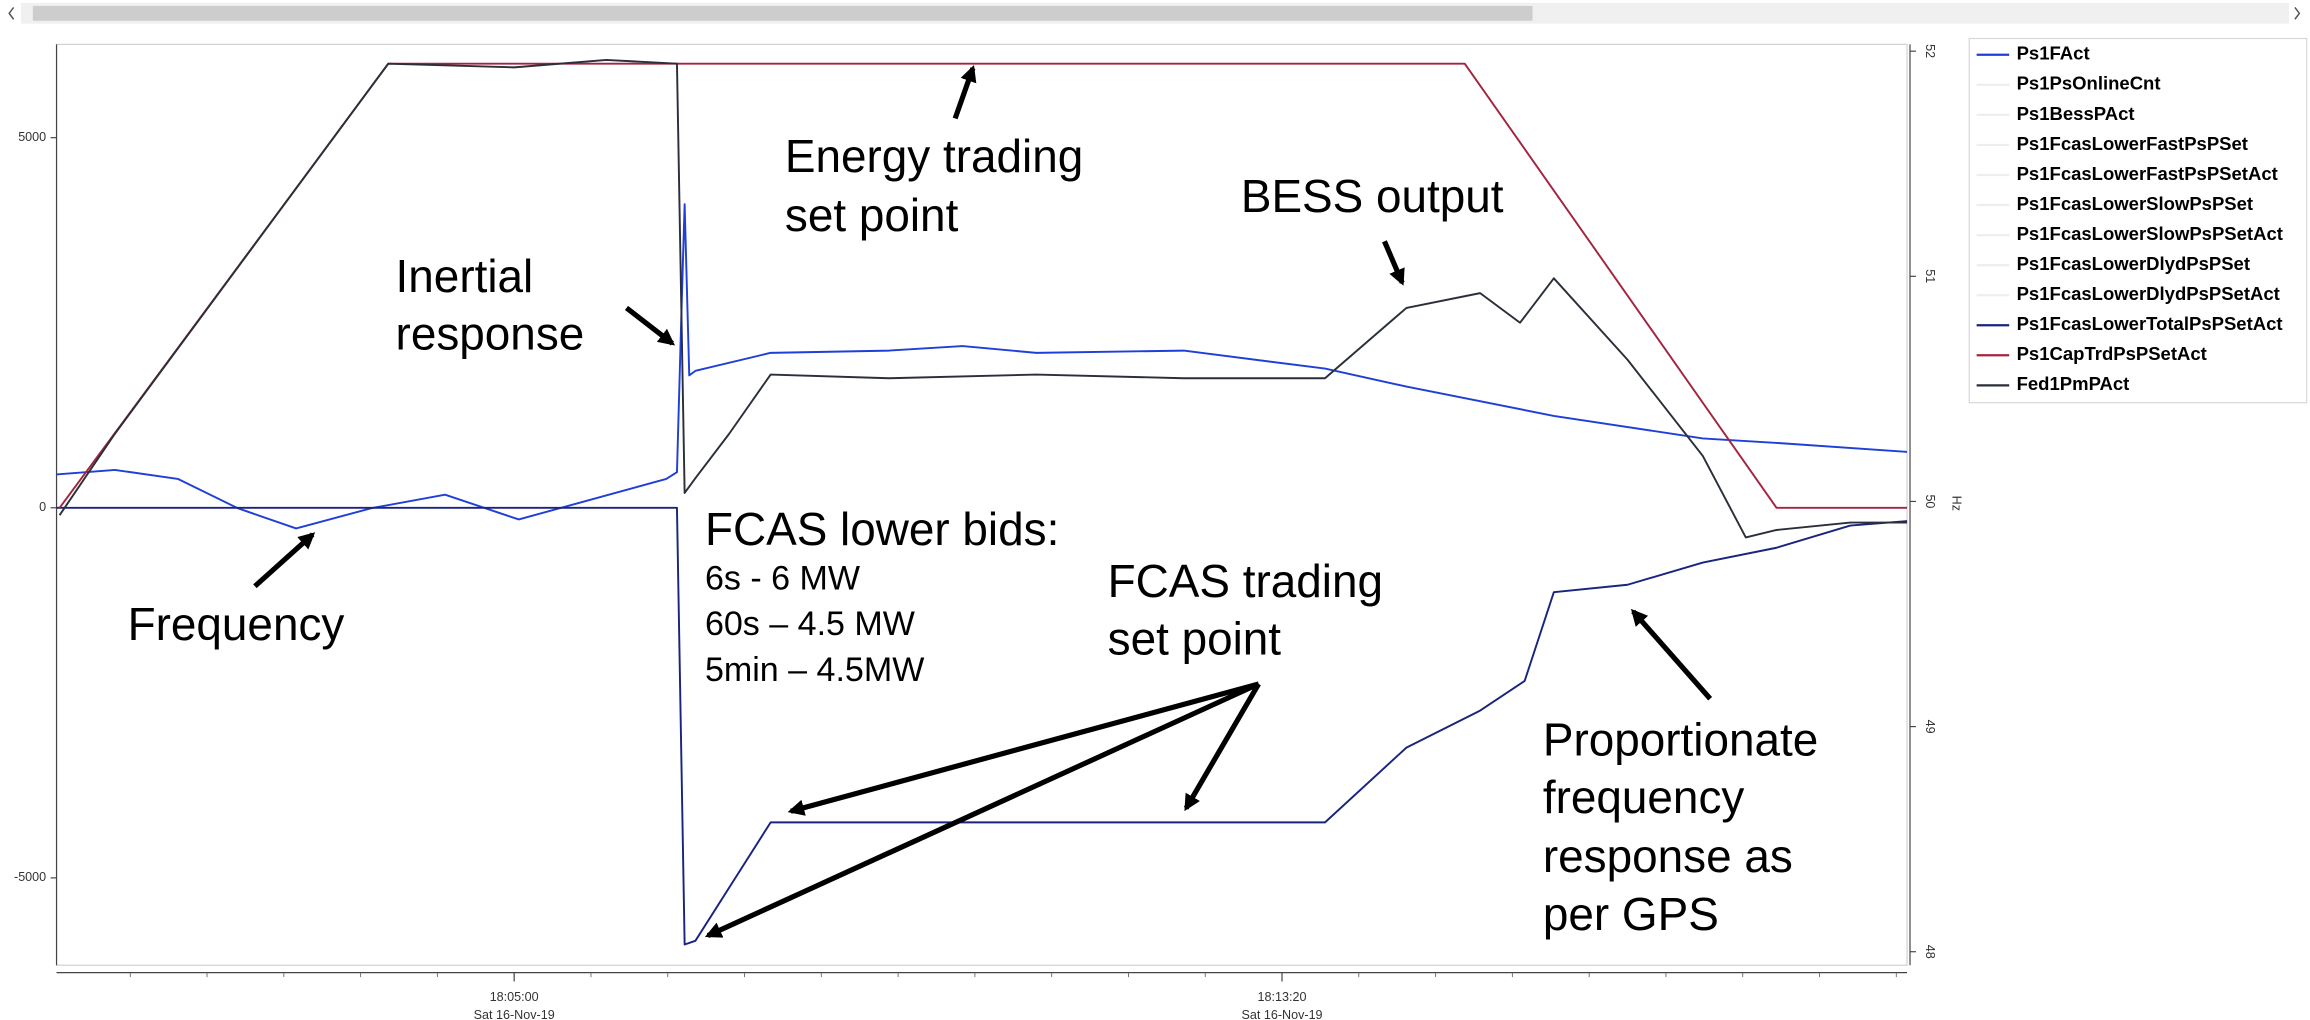 This screenshot has height=1020, width=2310. I want to click on annotation: Inertial, so click(465, 276).